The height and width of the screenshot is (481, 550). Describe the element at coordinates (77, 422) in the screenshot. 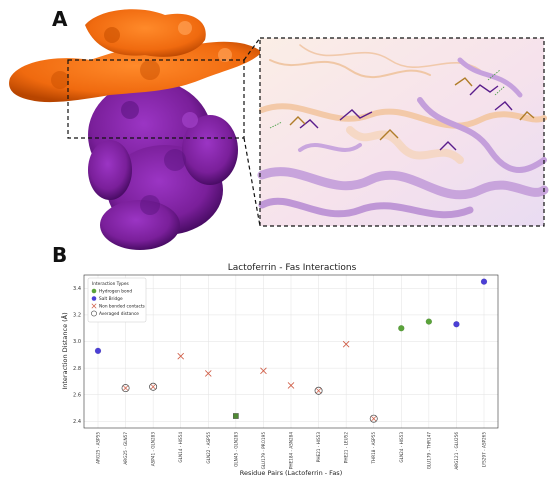

I see `y-tick-label: 2.4` at that location.